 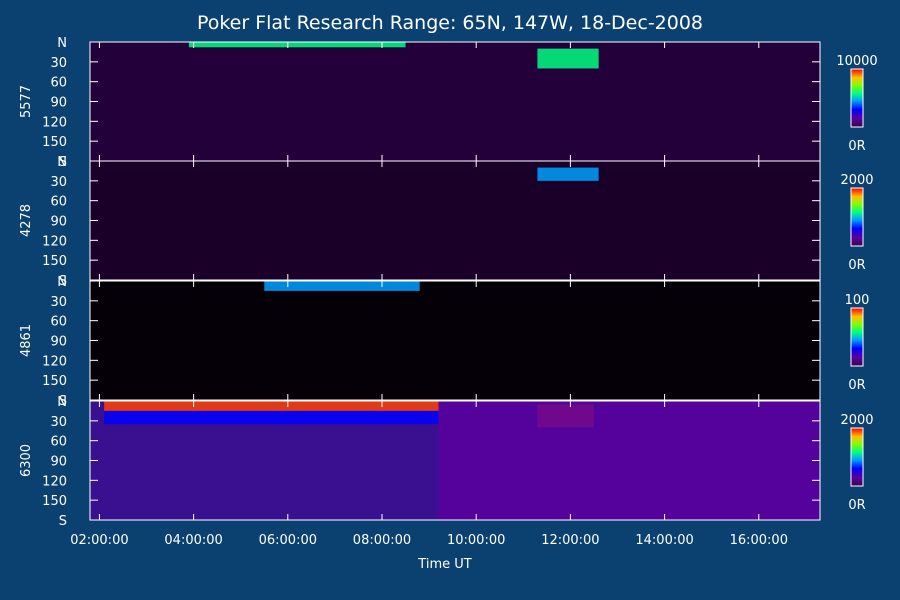 What do you see at coordinates (856, 61) in the screenshot?
I see `colorbar-max-label: 10000` at bounding box center [856, 61].